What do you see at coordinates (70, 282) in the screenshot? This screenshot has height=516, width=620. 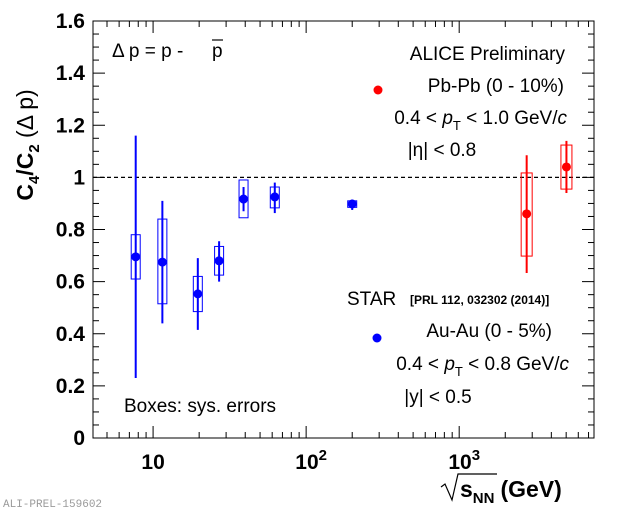 I see `y-tick-label: 0.6` at bounding box center [70, 282].